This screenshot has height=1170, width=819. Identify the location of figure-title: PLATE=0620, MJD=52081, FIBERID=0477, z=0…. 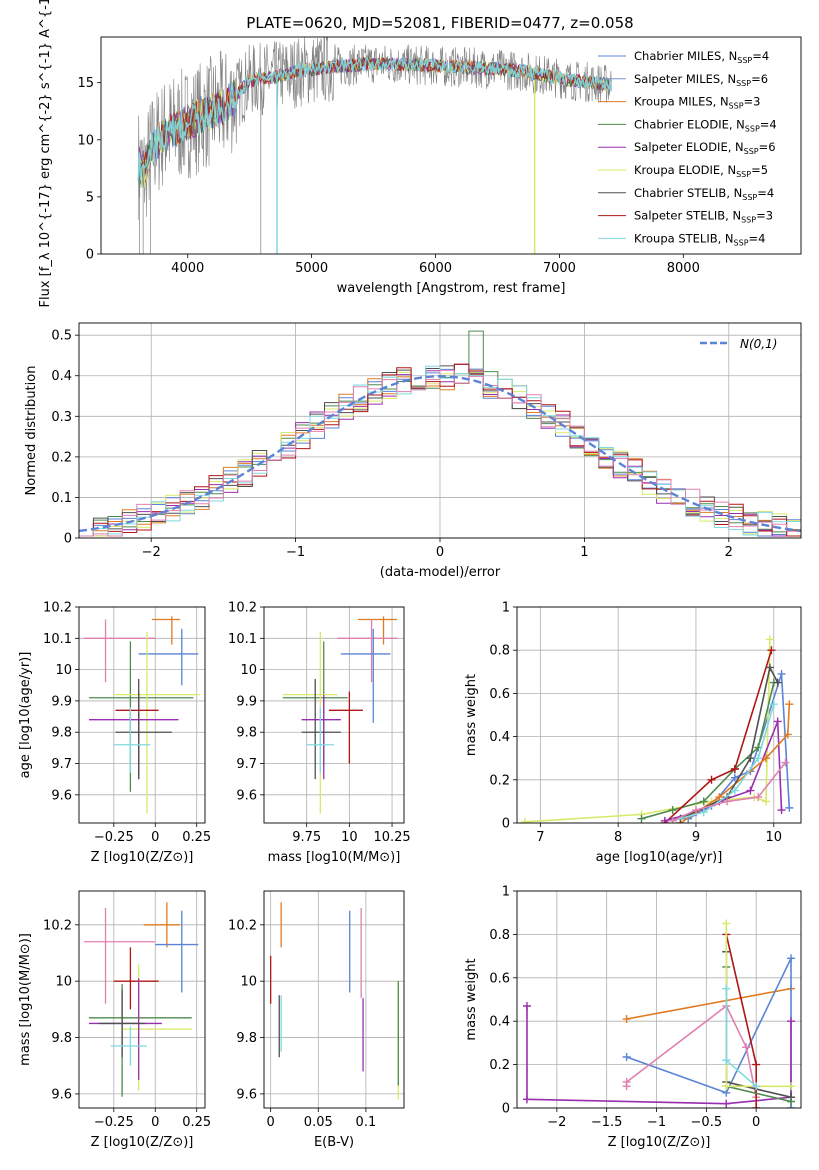
(439, 23).